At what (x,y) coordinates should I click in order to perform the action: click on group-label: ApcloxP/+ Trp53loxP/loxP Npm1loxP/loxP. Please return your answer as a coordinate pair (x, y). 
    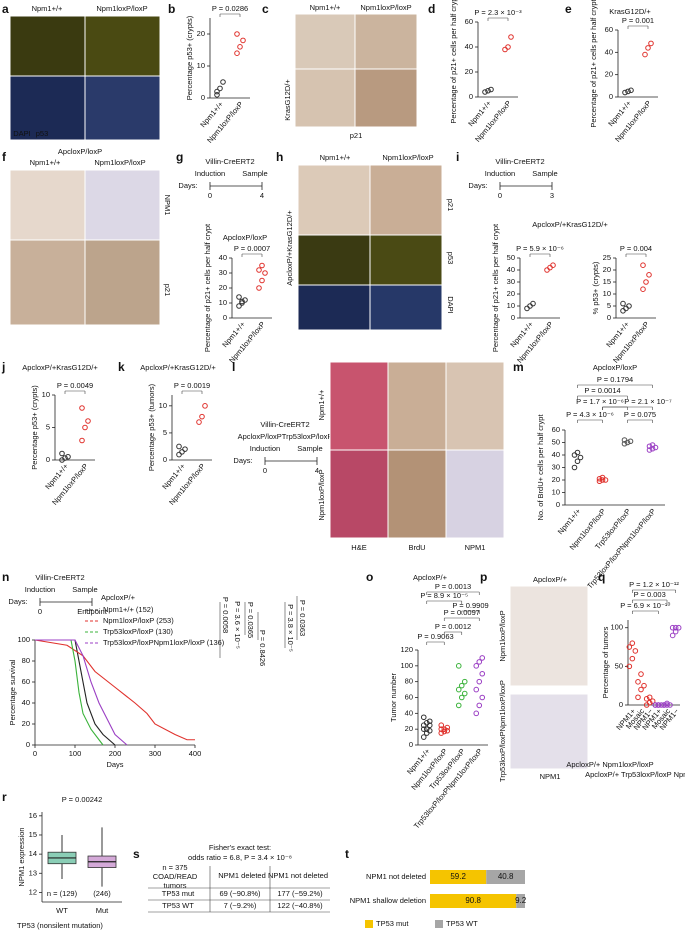
    Looking at the image, I should click on (635, 774).